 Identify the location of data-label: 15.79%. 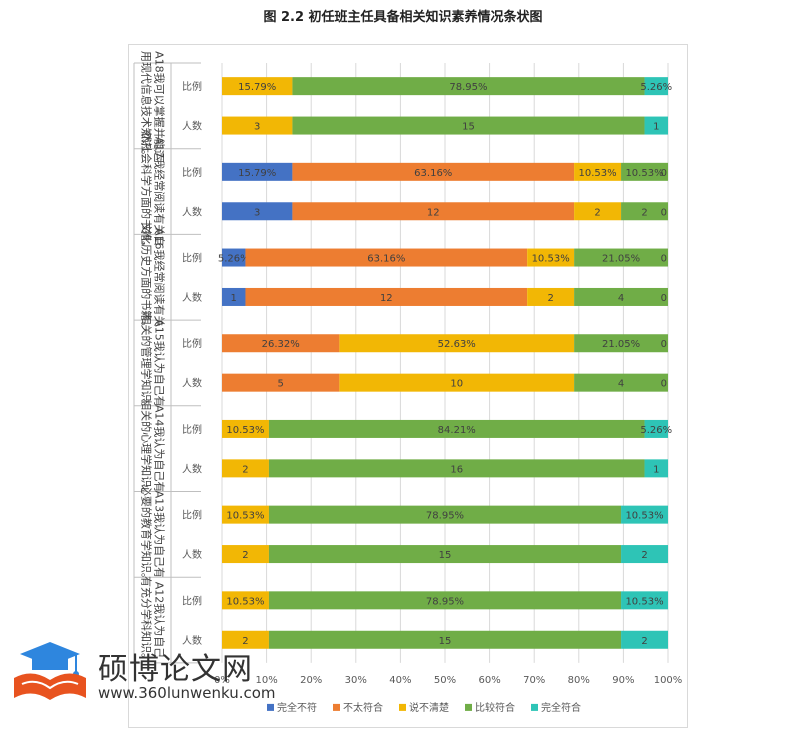
(257, 87).